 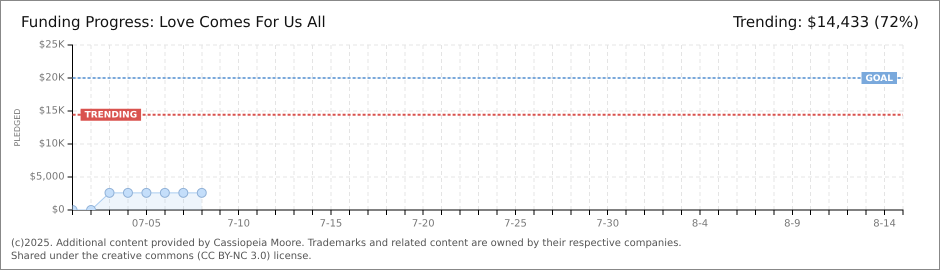 What do you see at coordinates (162, 256) in the screenshot?
I see `text: Shared under the creative commons (CC BY-NC 3.0) license.` at bounding box center [162, 256].